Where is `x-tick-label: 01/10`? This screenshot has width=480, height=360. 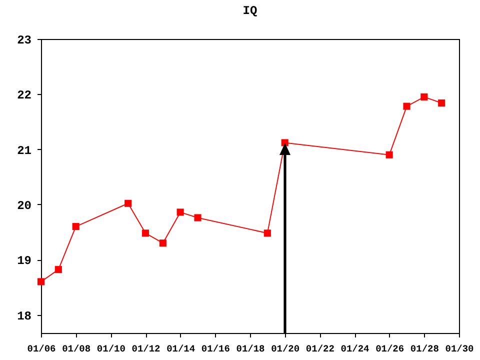
x-tick-label: 01/10 is located at coordinates (111, 349).